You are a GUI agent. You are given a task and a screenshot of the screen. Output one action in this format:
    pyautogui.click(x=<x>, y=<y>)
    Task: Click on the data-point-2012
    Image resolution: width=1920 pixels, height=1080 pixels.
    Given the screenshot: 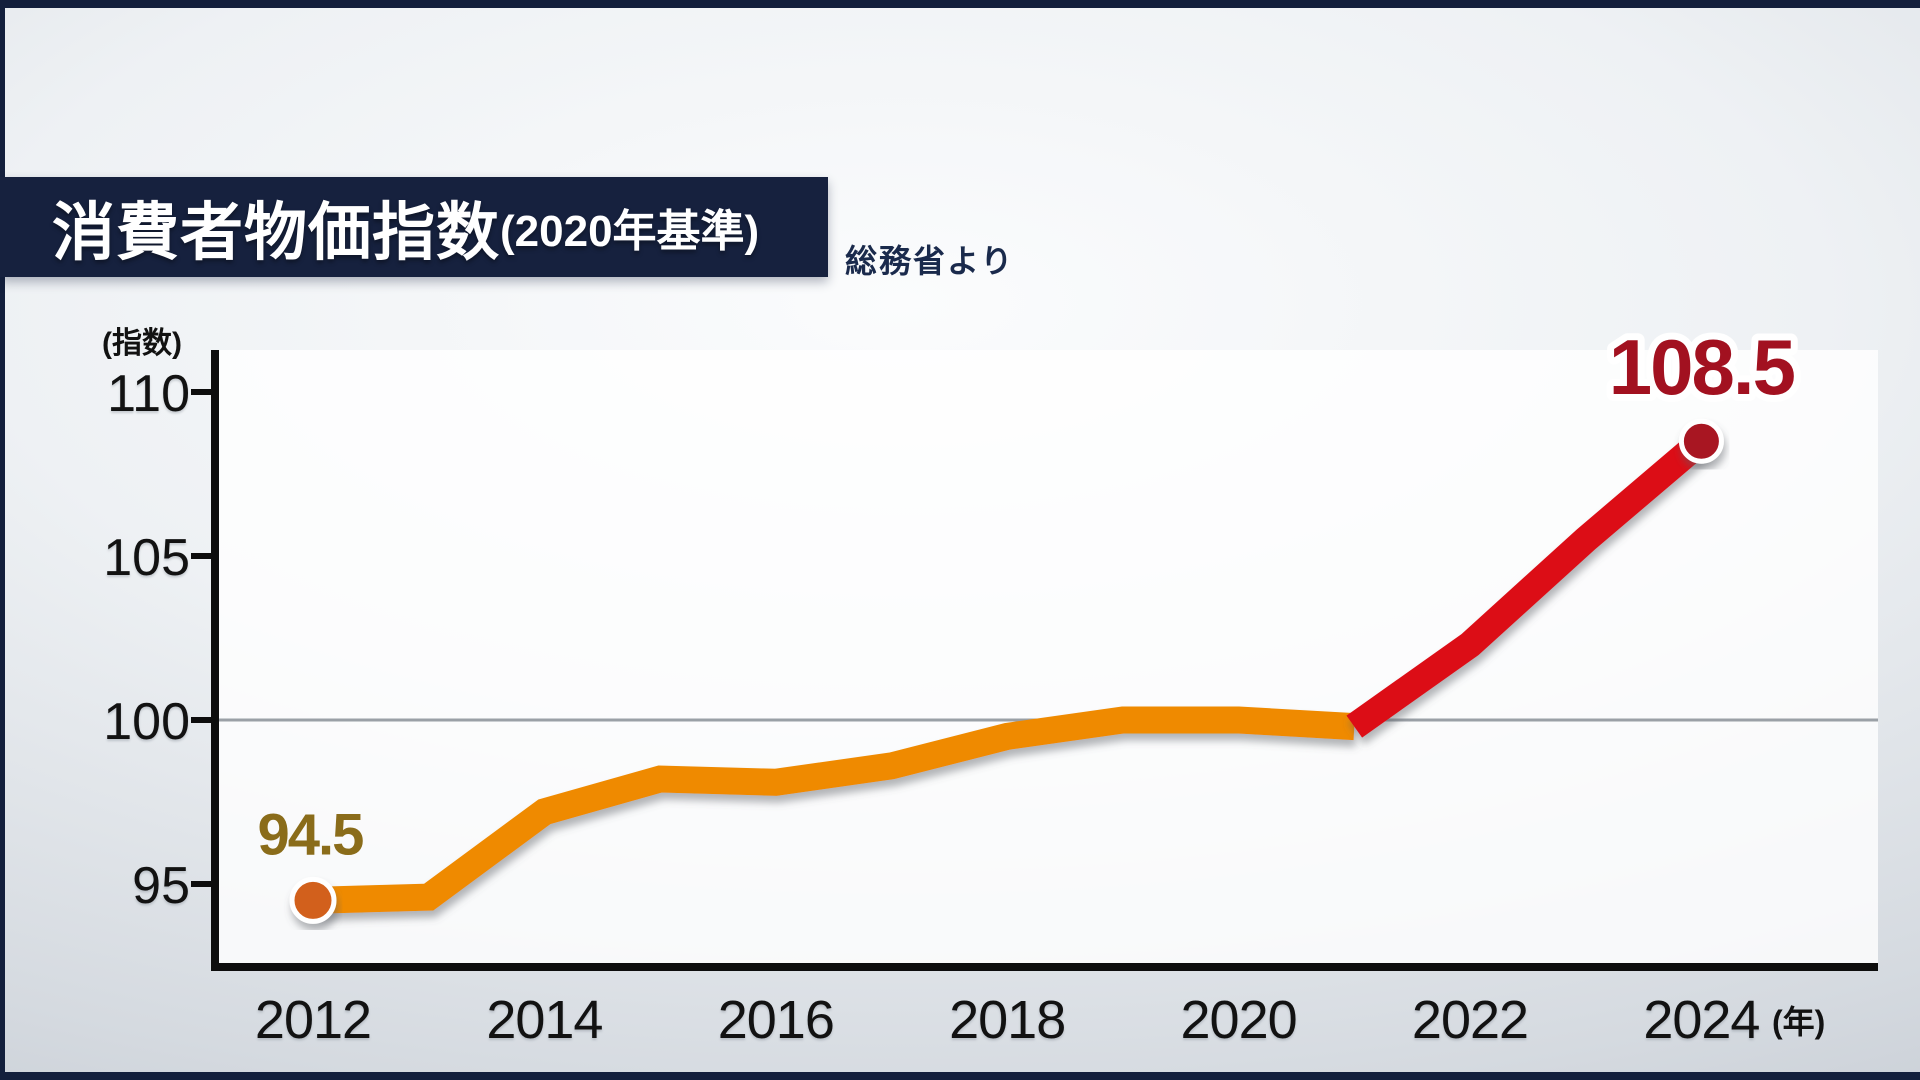 What is the action you would take?
    pyautogui.click(x=313, y=900)
    